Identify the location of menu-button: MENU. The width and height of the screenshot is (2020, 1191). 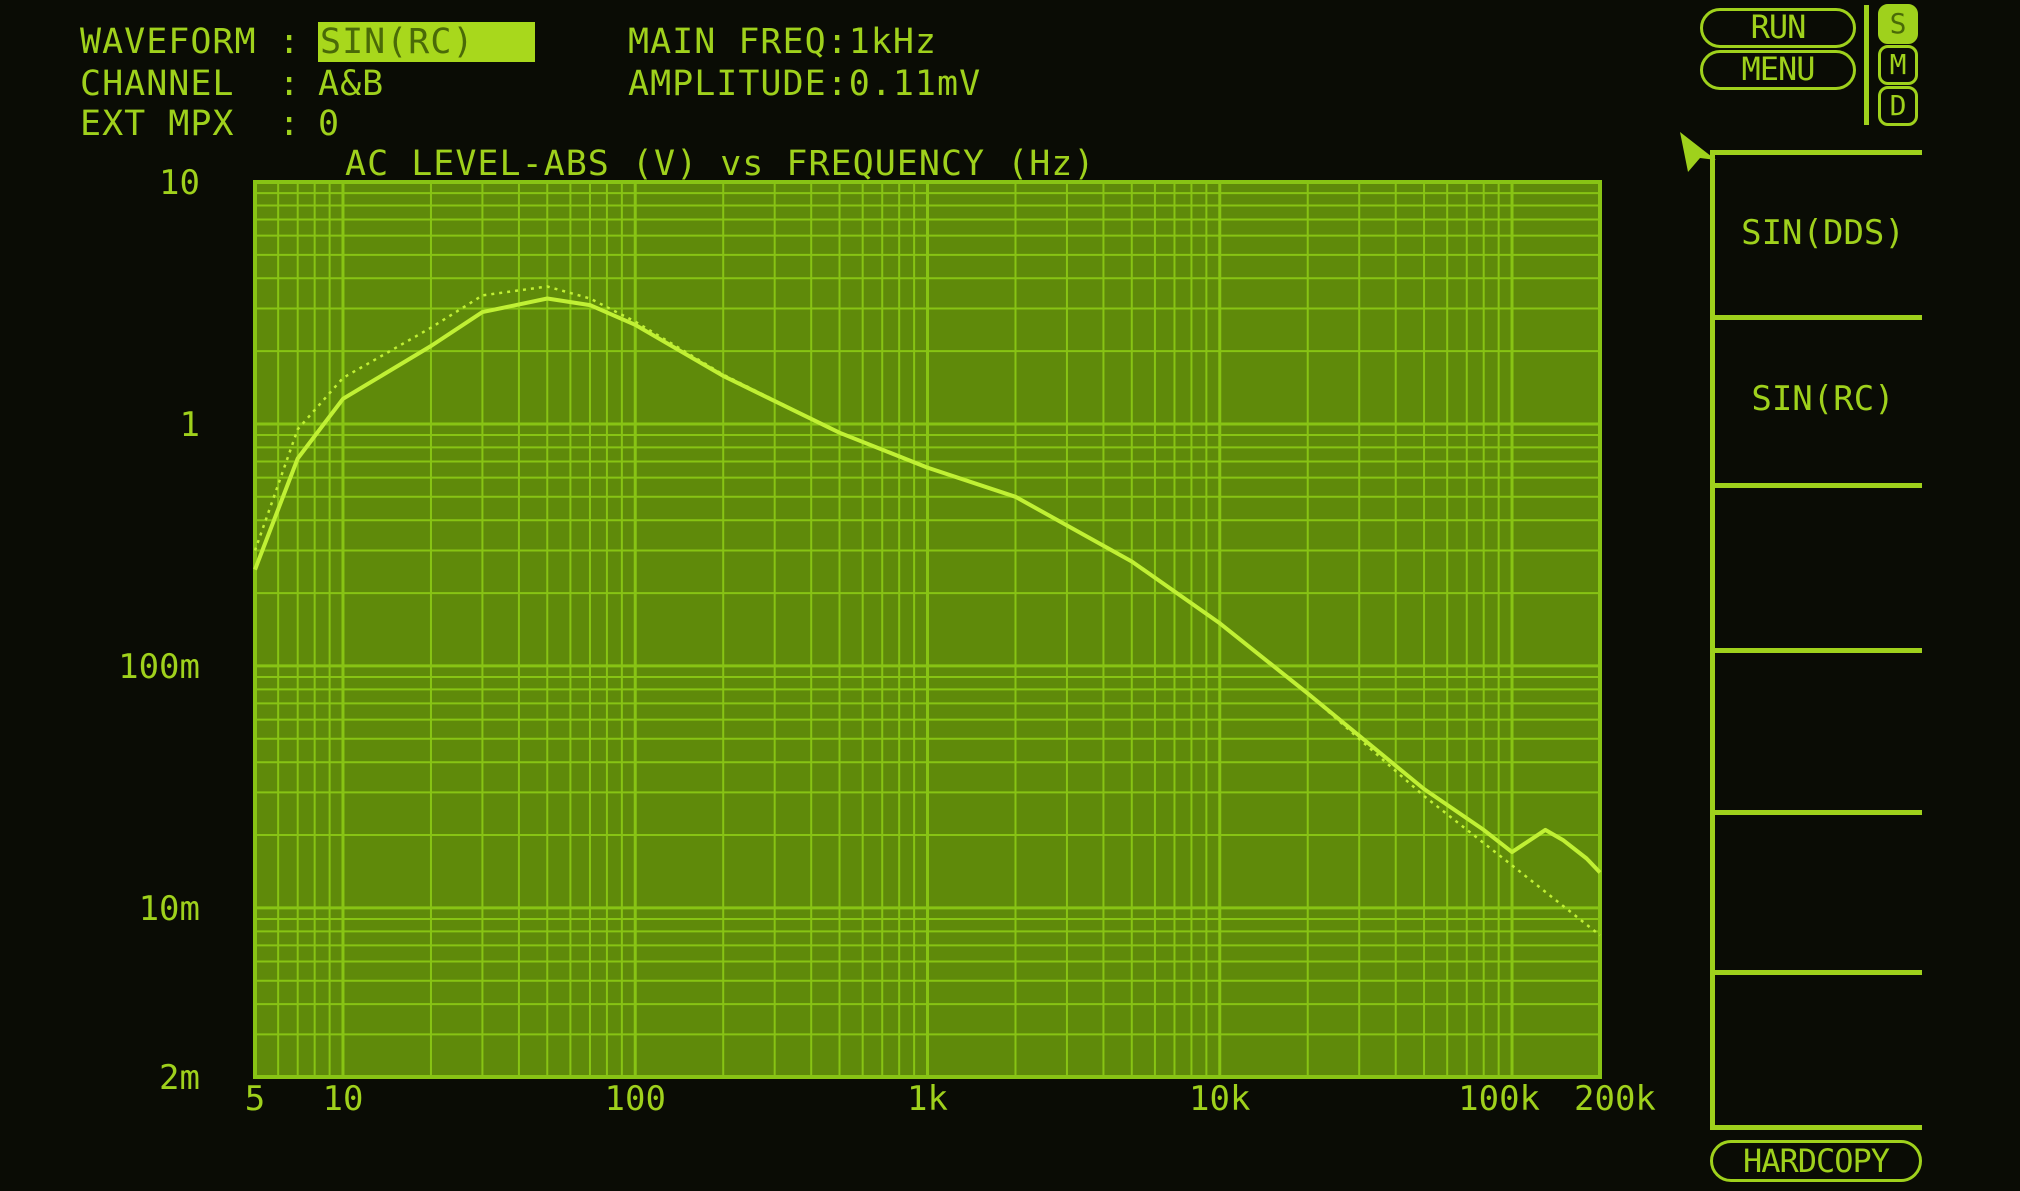
(1778, 70).